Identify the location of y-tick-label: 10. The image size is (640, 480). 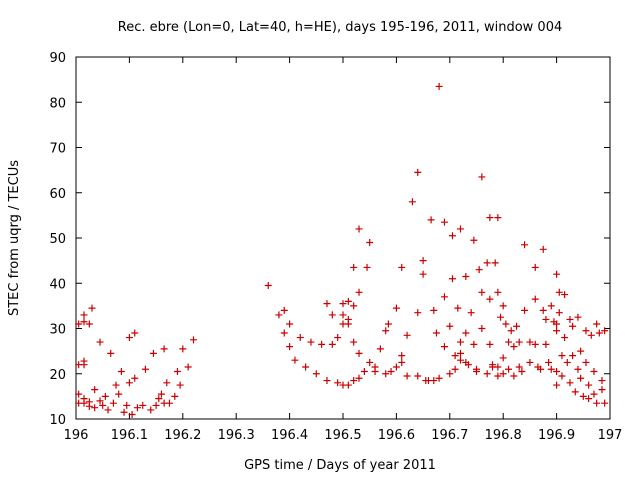
(57, 420).